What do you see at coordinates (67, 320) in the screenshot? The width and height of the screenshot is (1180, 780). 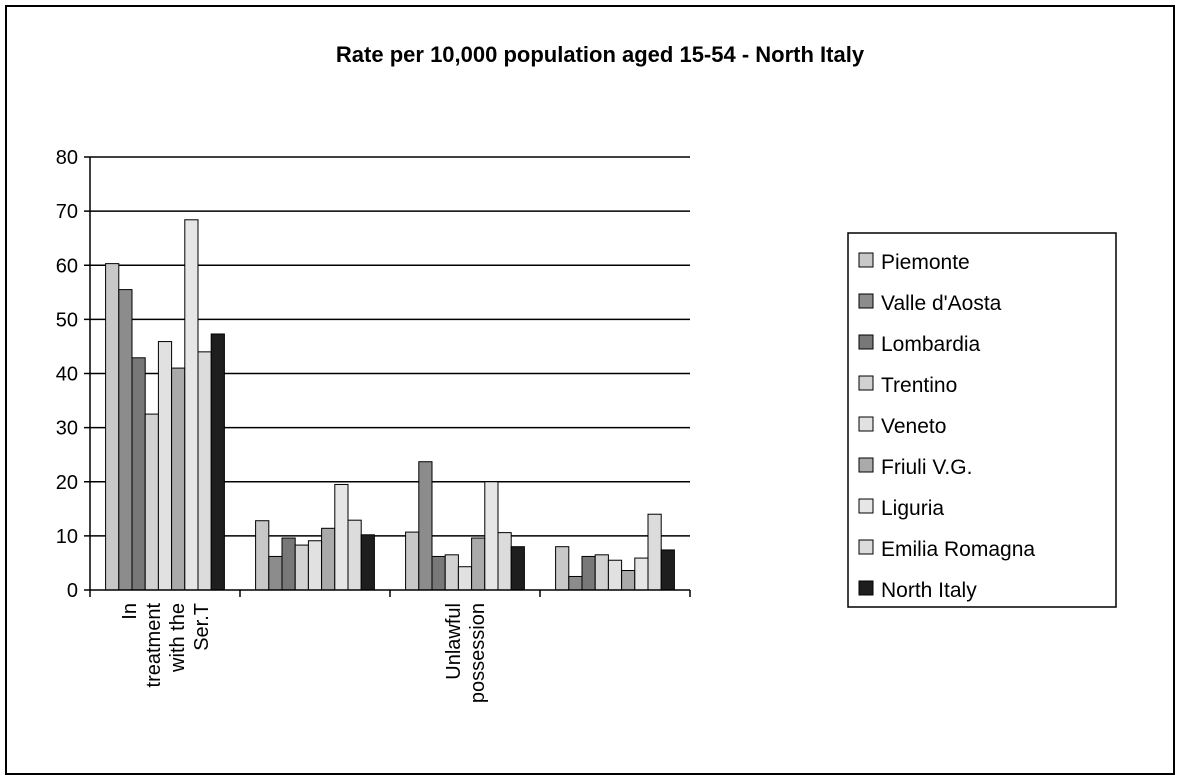 I see `y-tick-label: 50` at bounding box center [67, 320].